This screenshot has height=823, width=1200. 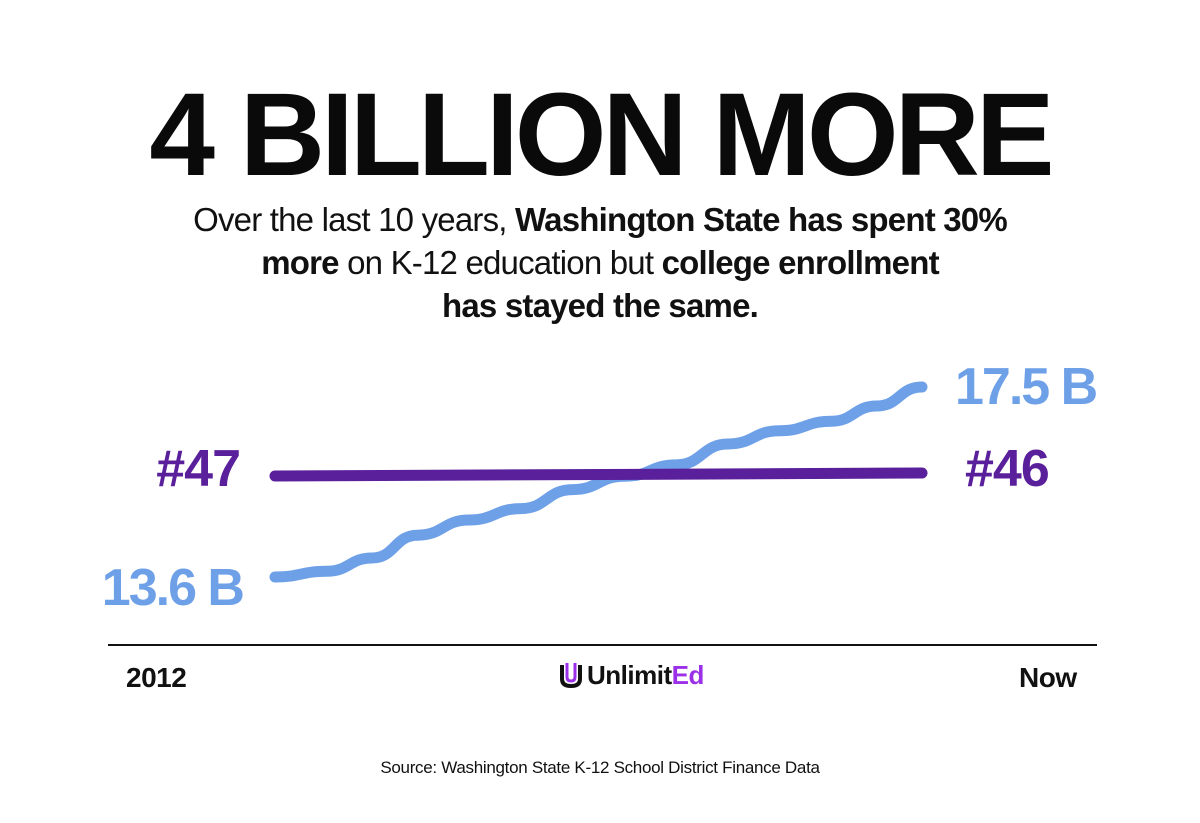 What do you see at coordinates (1007, 469) in the screenshot?
I see `rank-end-label: #46` at bounding box center [1007, 469].